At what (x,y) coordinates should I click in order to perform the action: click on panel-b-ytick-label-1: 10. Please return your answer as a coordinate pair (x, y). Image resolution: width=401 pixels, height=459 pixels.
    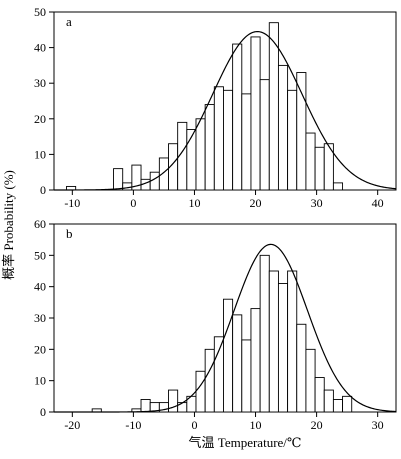
    Looking at the image, I should click on (40, 381).